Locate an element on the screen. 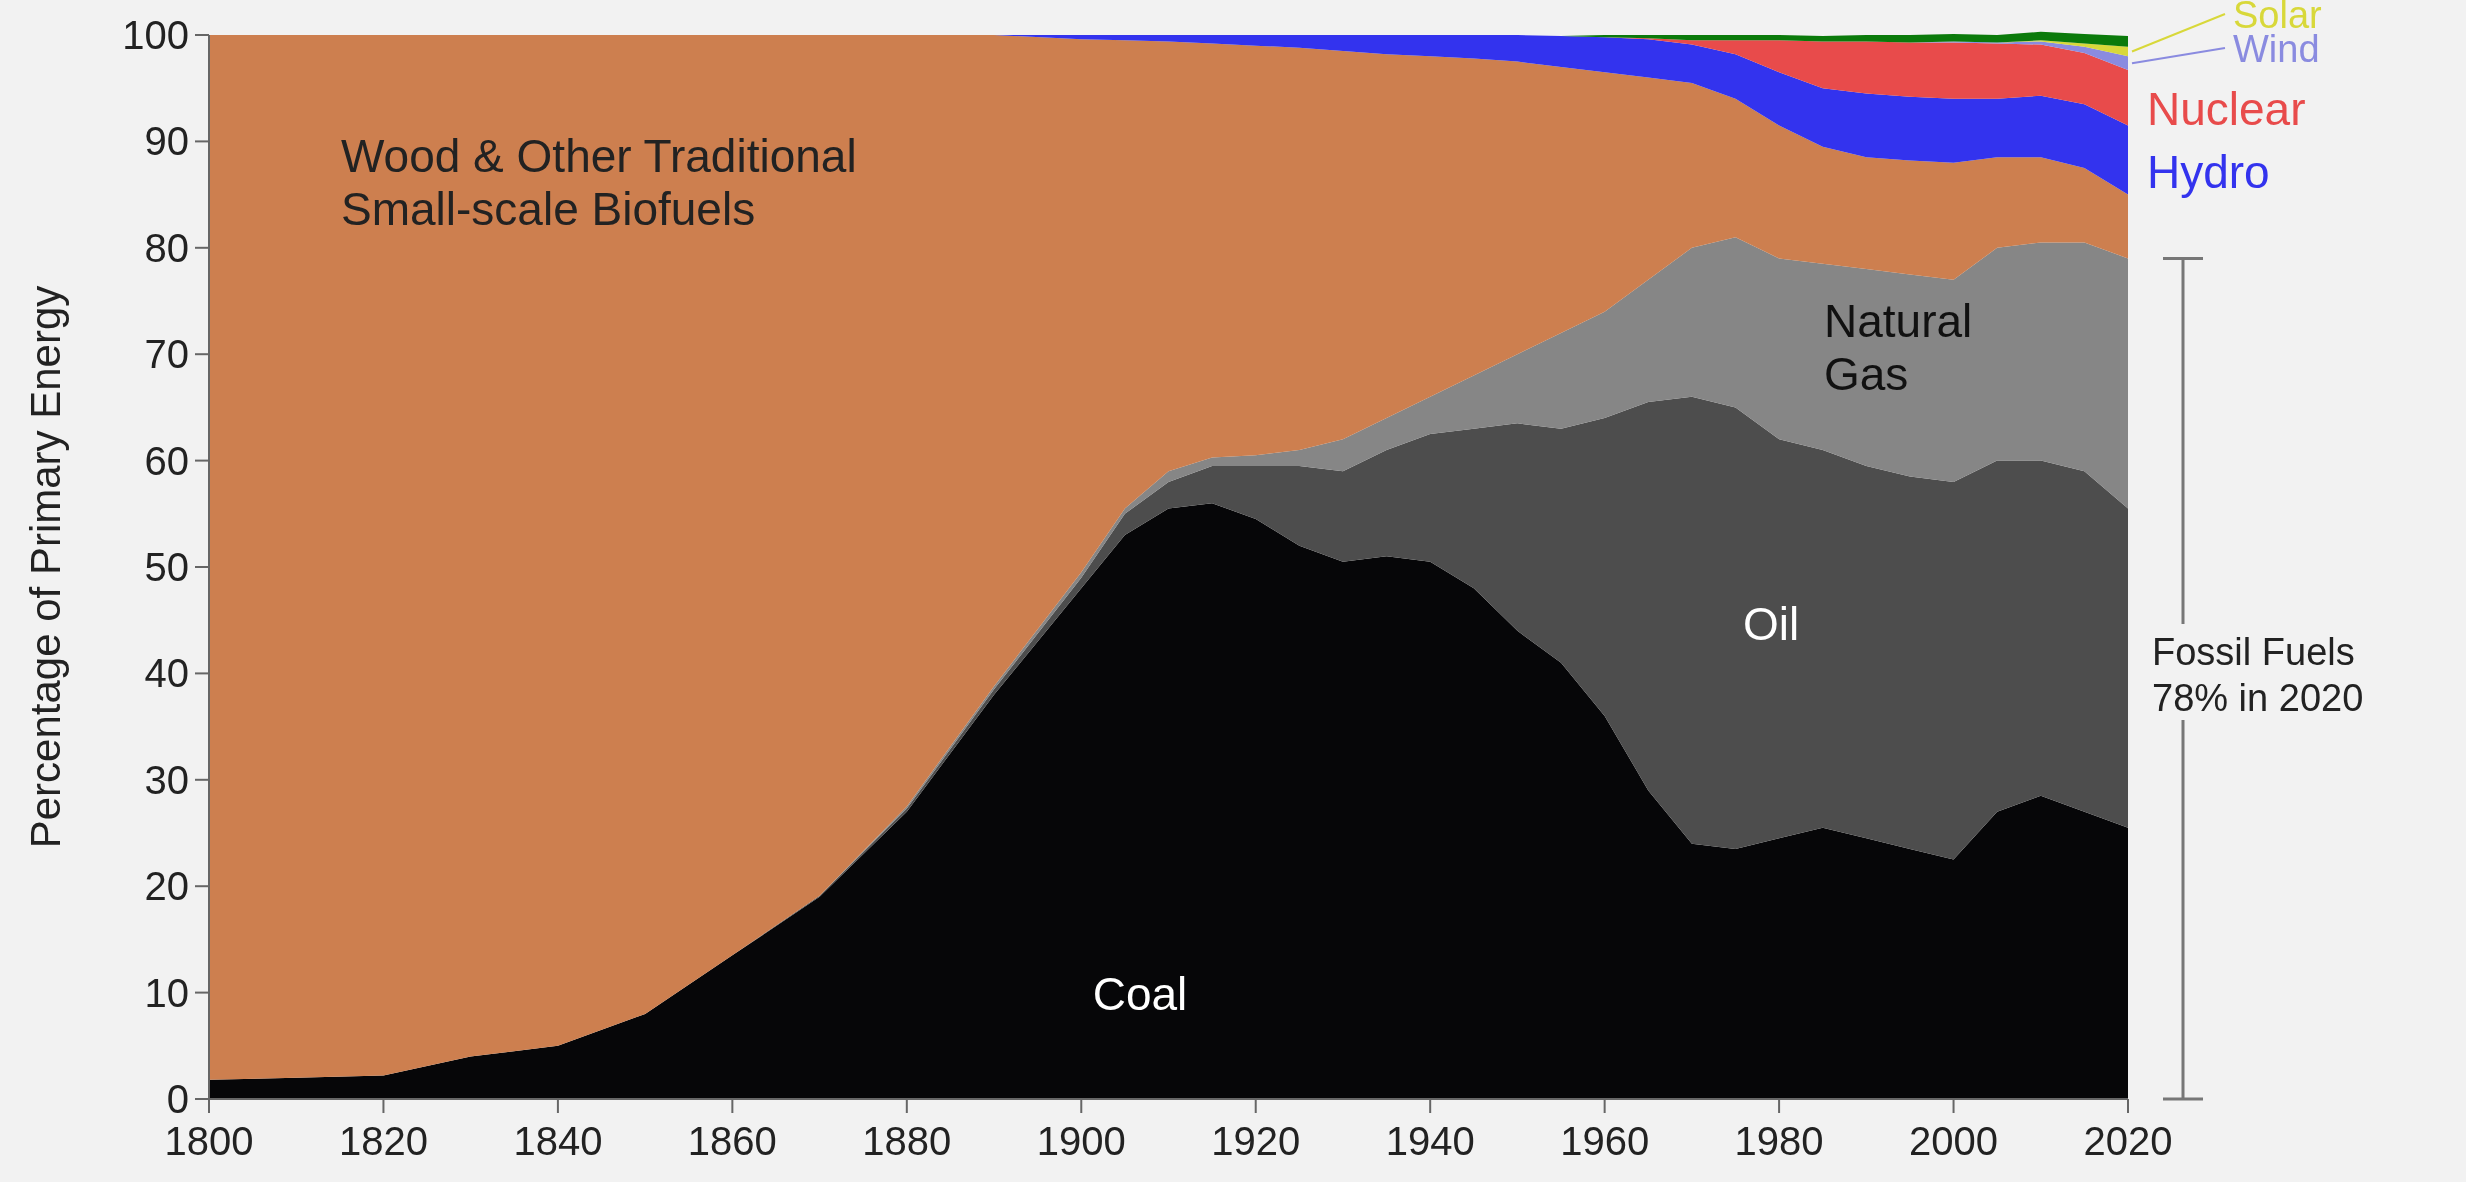 The image size is (2466, 1182). y-tick-label: 60 is located at coordinates (166, 460).